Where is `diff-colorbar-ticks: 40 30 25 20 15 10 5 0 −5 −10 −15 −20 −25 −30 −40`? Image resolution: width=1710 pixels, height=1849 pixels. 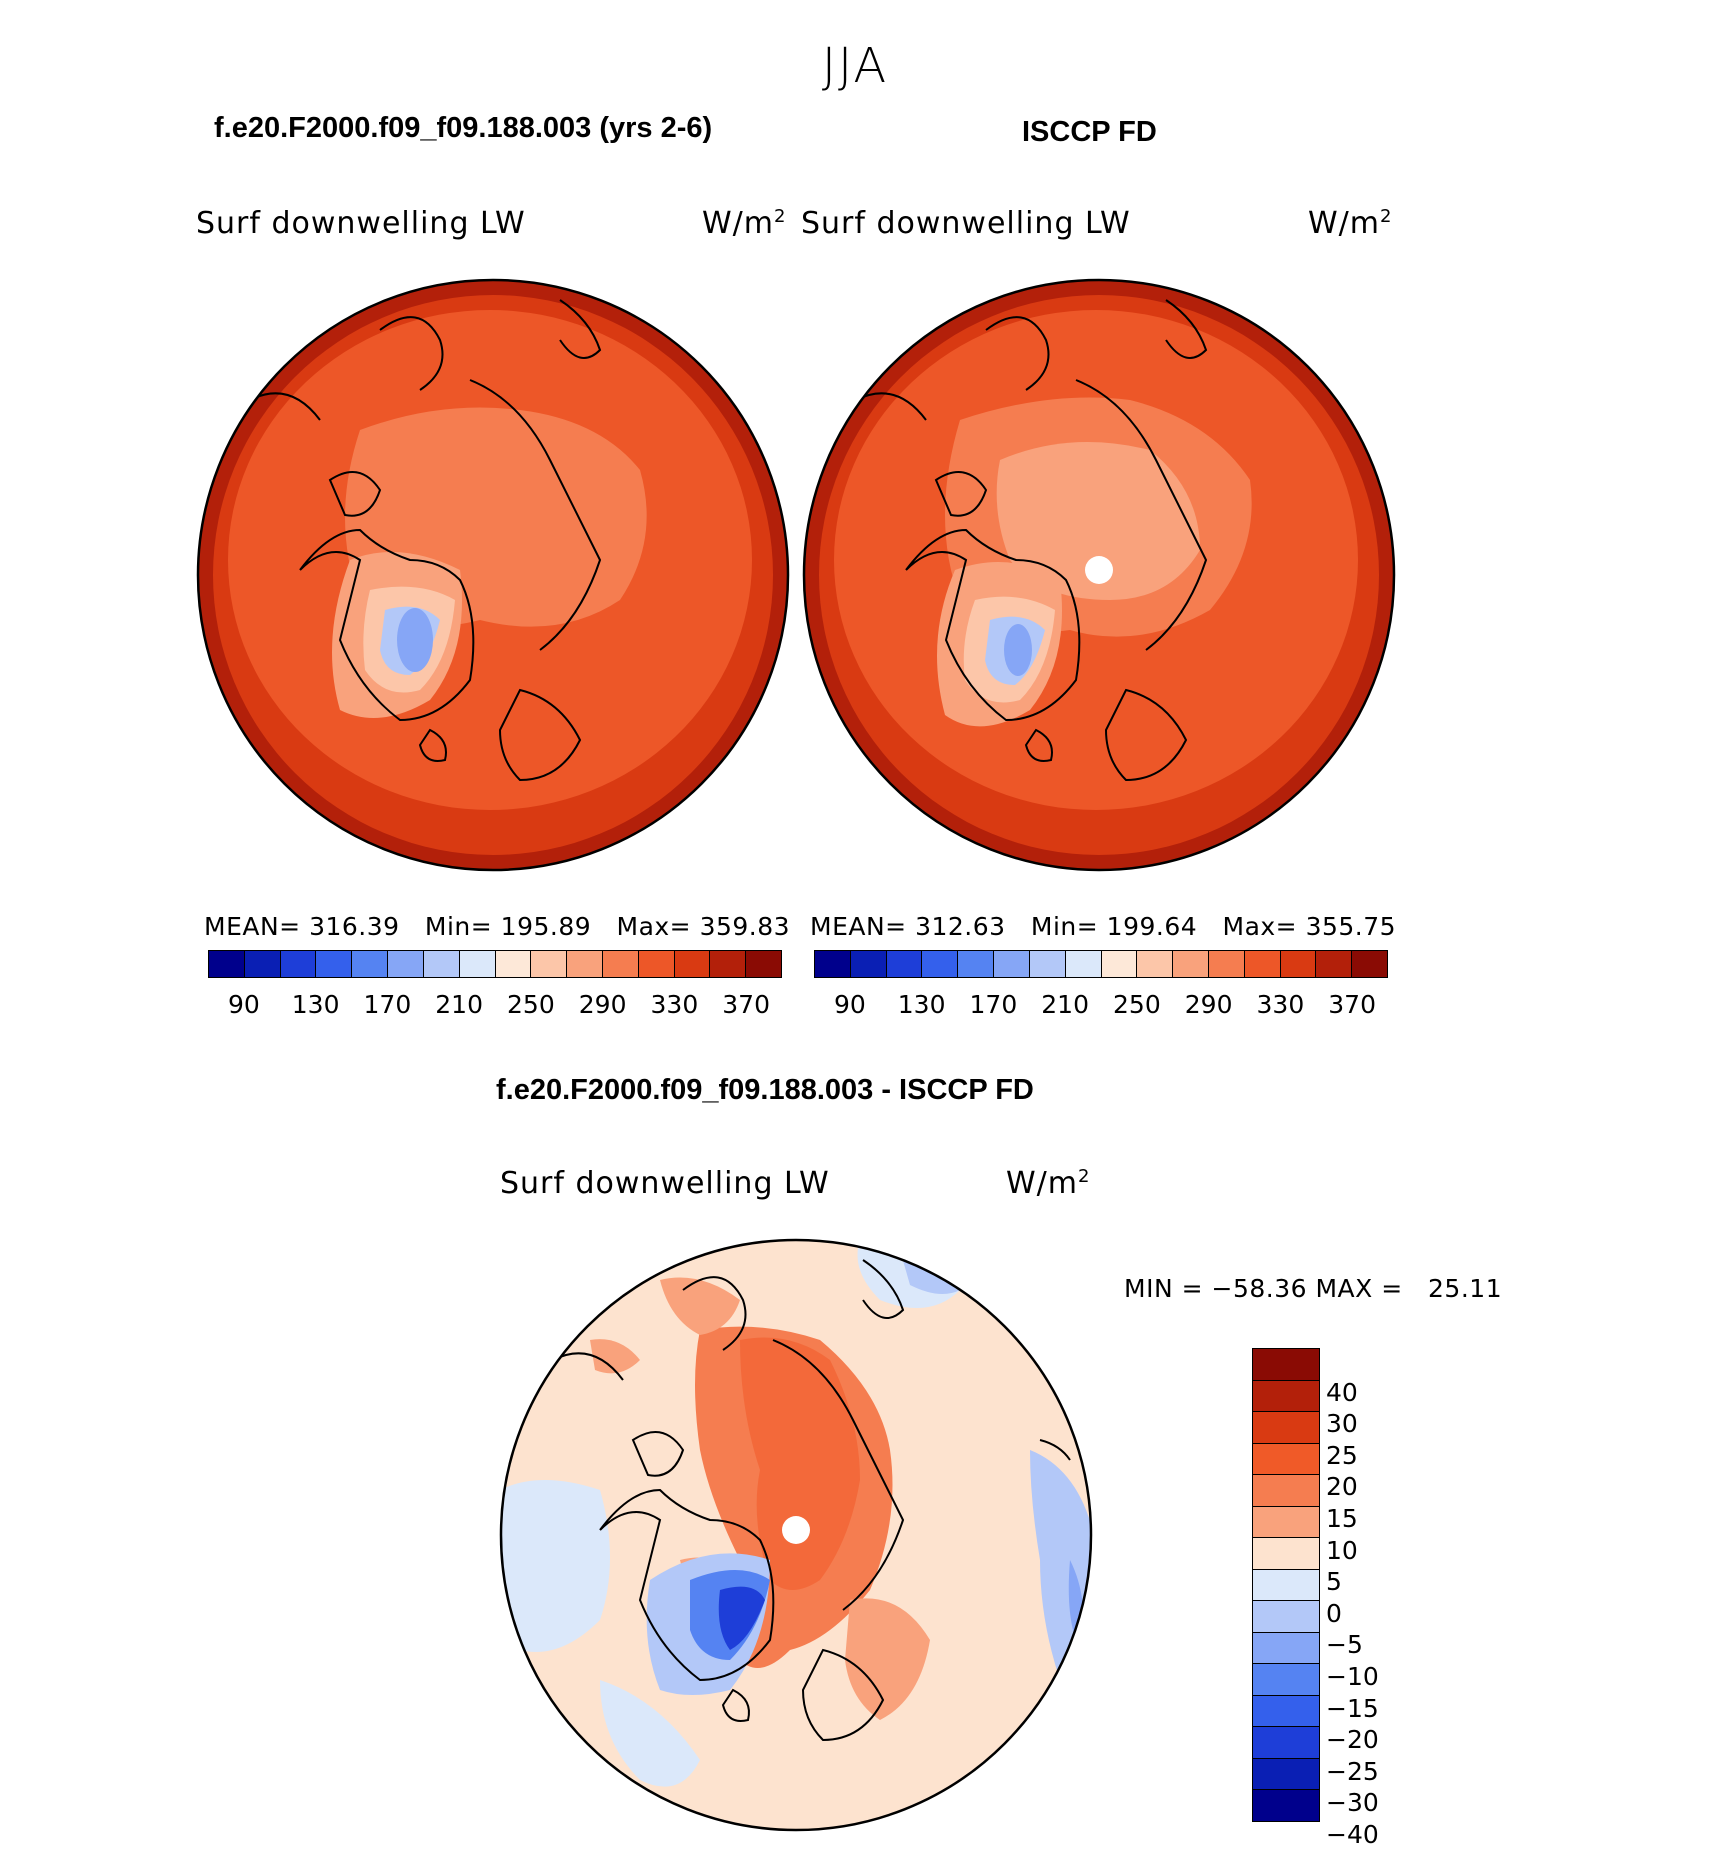
diff-colorbar-ticks: 40 30 25 20 15 10 5 0 −5 −10 −15 −20 −25 −30 −40 is located at coordinates (1376, 1598).